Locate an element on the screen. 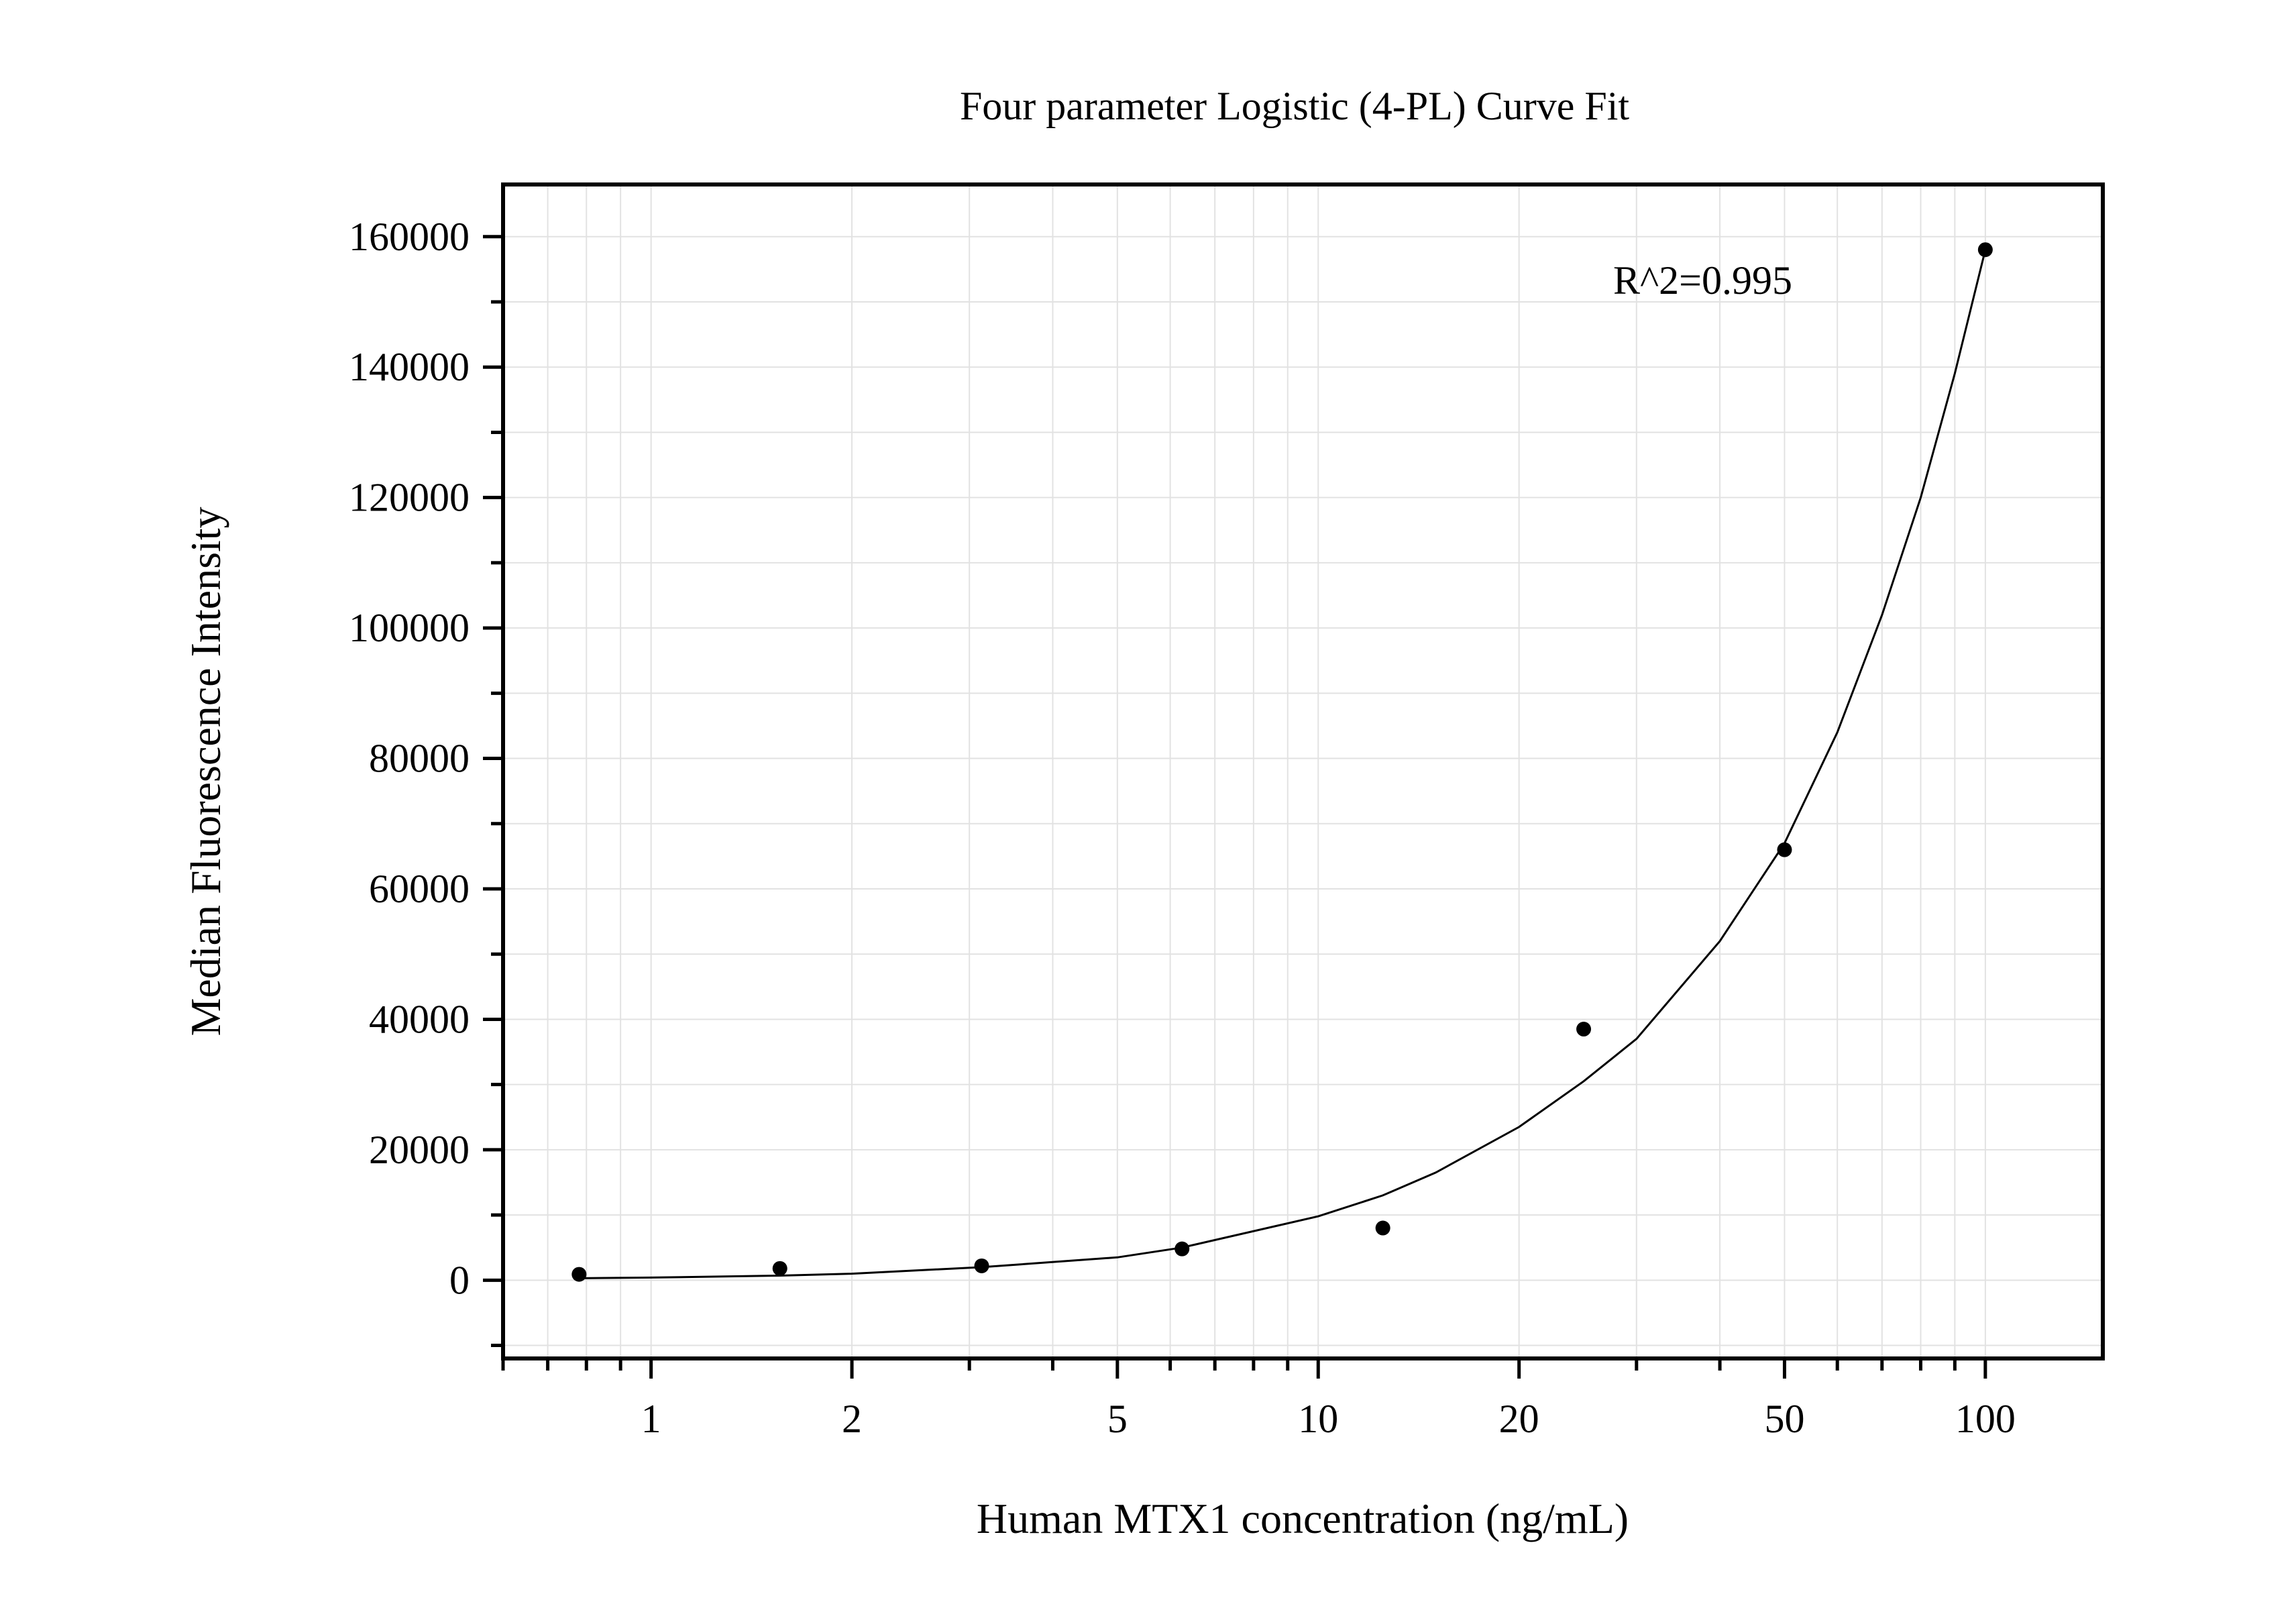  y-axis-ticks is located at coordinates (493, 791).